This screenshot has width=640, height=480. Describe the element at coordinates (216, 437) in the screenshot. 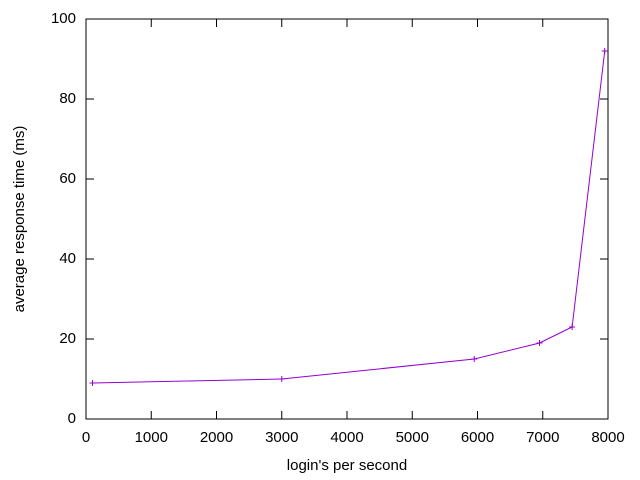

I see `x-tick-label: 2000` at that location.